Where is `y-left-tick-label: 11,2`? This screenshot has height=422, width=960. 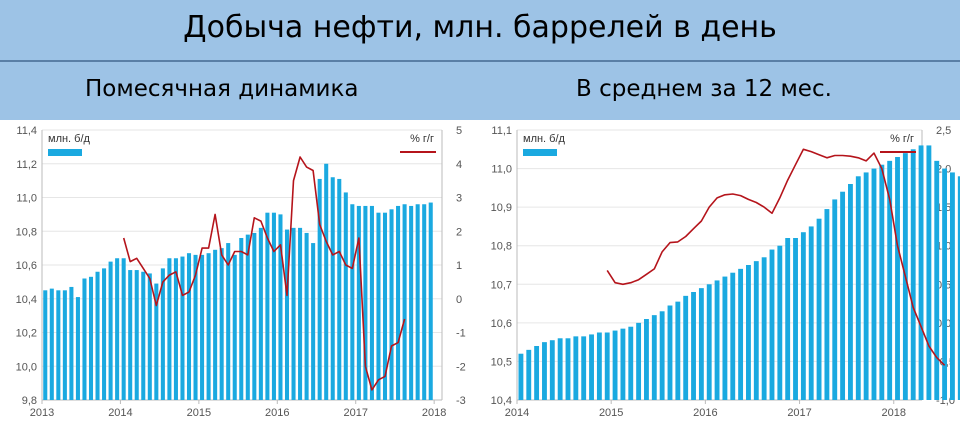
y-left-tick-label: 11,2 is located at coordinates (26, 165).